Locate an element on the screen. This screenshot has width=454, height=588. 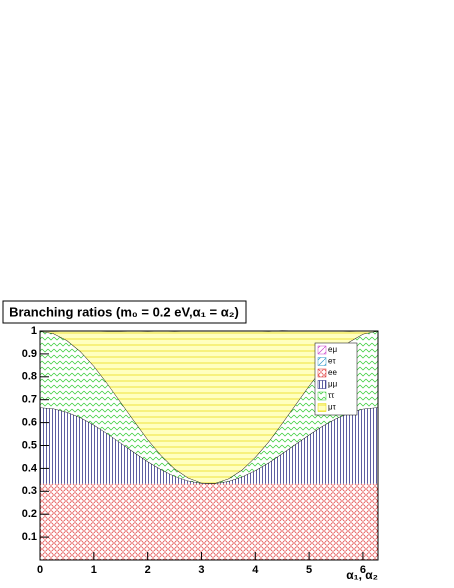
y-tick-label: 0.5 is located at coordinates (29, 445).